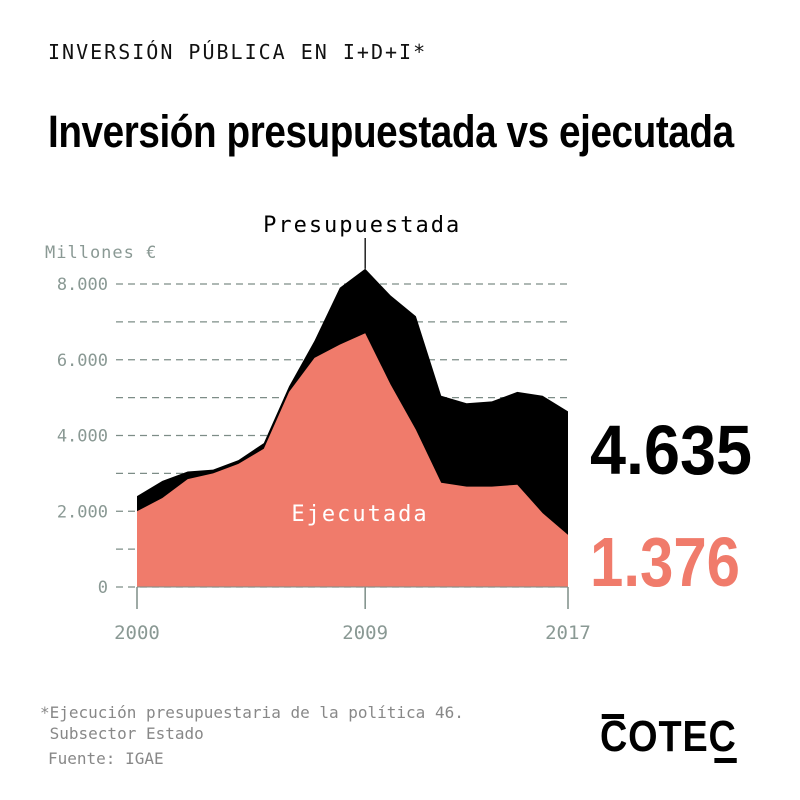 The image size is (800, 800). What do you see at coordinates (101, 253) in the screenshot?
I see `y-axis-label: Millones €` at bounding box center [101, 253].